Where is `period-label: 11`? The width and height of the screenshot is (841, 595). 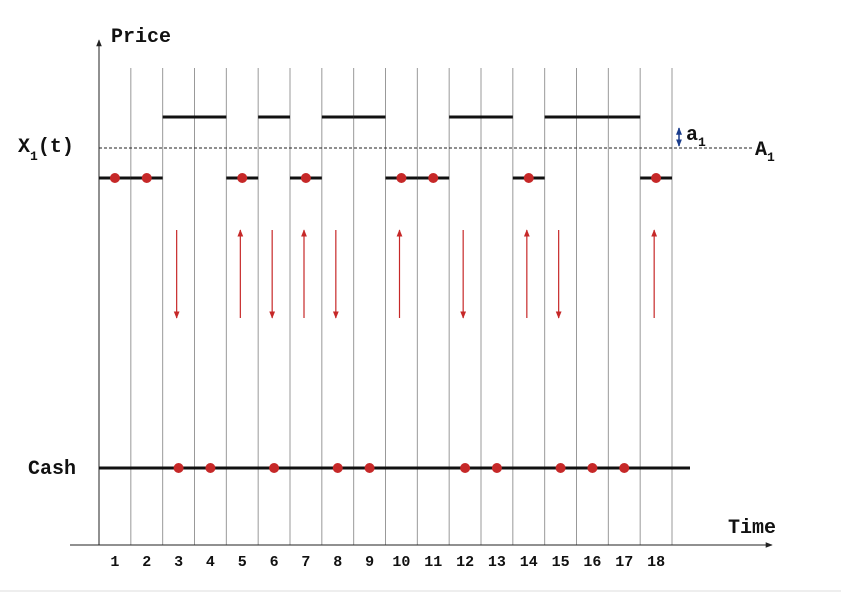
period-label: 11 is located at coordinates (433, 562).